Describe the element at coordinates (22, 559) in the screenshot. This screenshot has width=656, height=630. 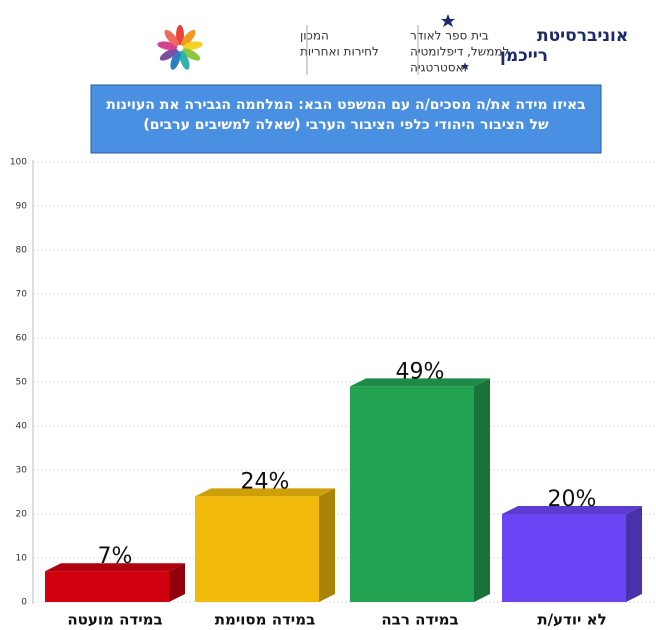
I see `y-tick-label: 10` at that location.